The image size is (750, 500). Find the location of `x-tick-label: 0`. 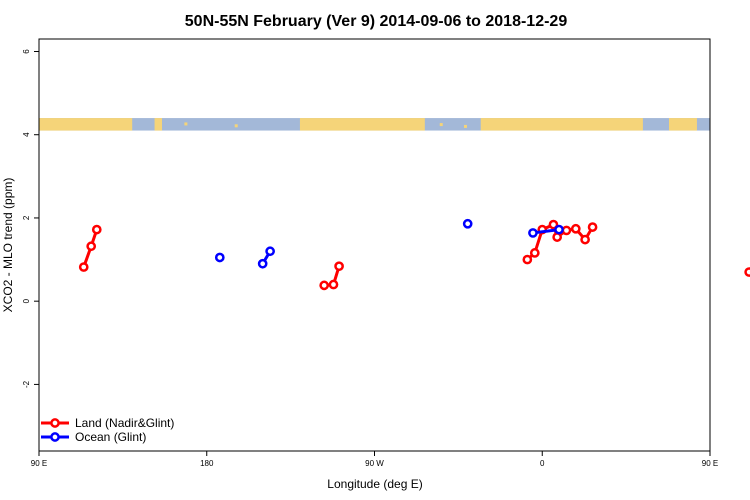

x-tick-label: 0 is located at coordinates (542, 463).